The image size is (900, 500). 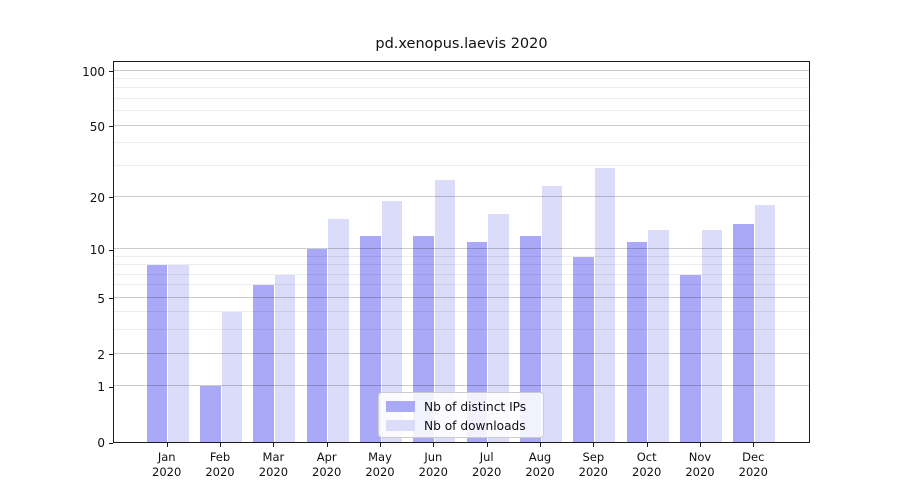 I want to click on x-tick-label-jul: Jul 2020, so click(x=487, y=464).